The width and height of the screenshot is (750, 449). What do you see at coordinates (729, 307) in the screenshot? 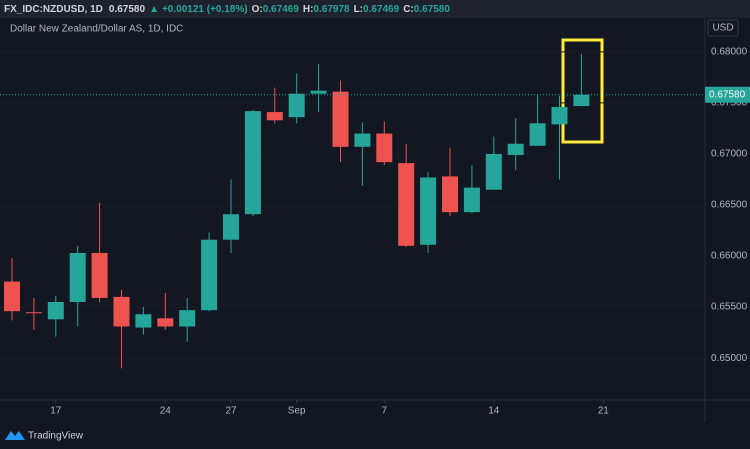
I see `y-tick-label: 0.65500` at bounding box center [729, 307].